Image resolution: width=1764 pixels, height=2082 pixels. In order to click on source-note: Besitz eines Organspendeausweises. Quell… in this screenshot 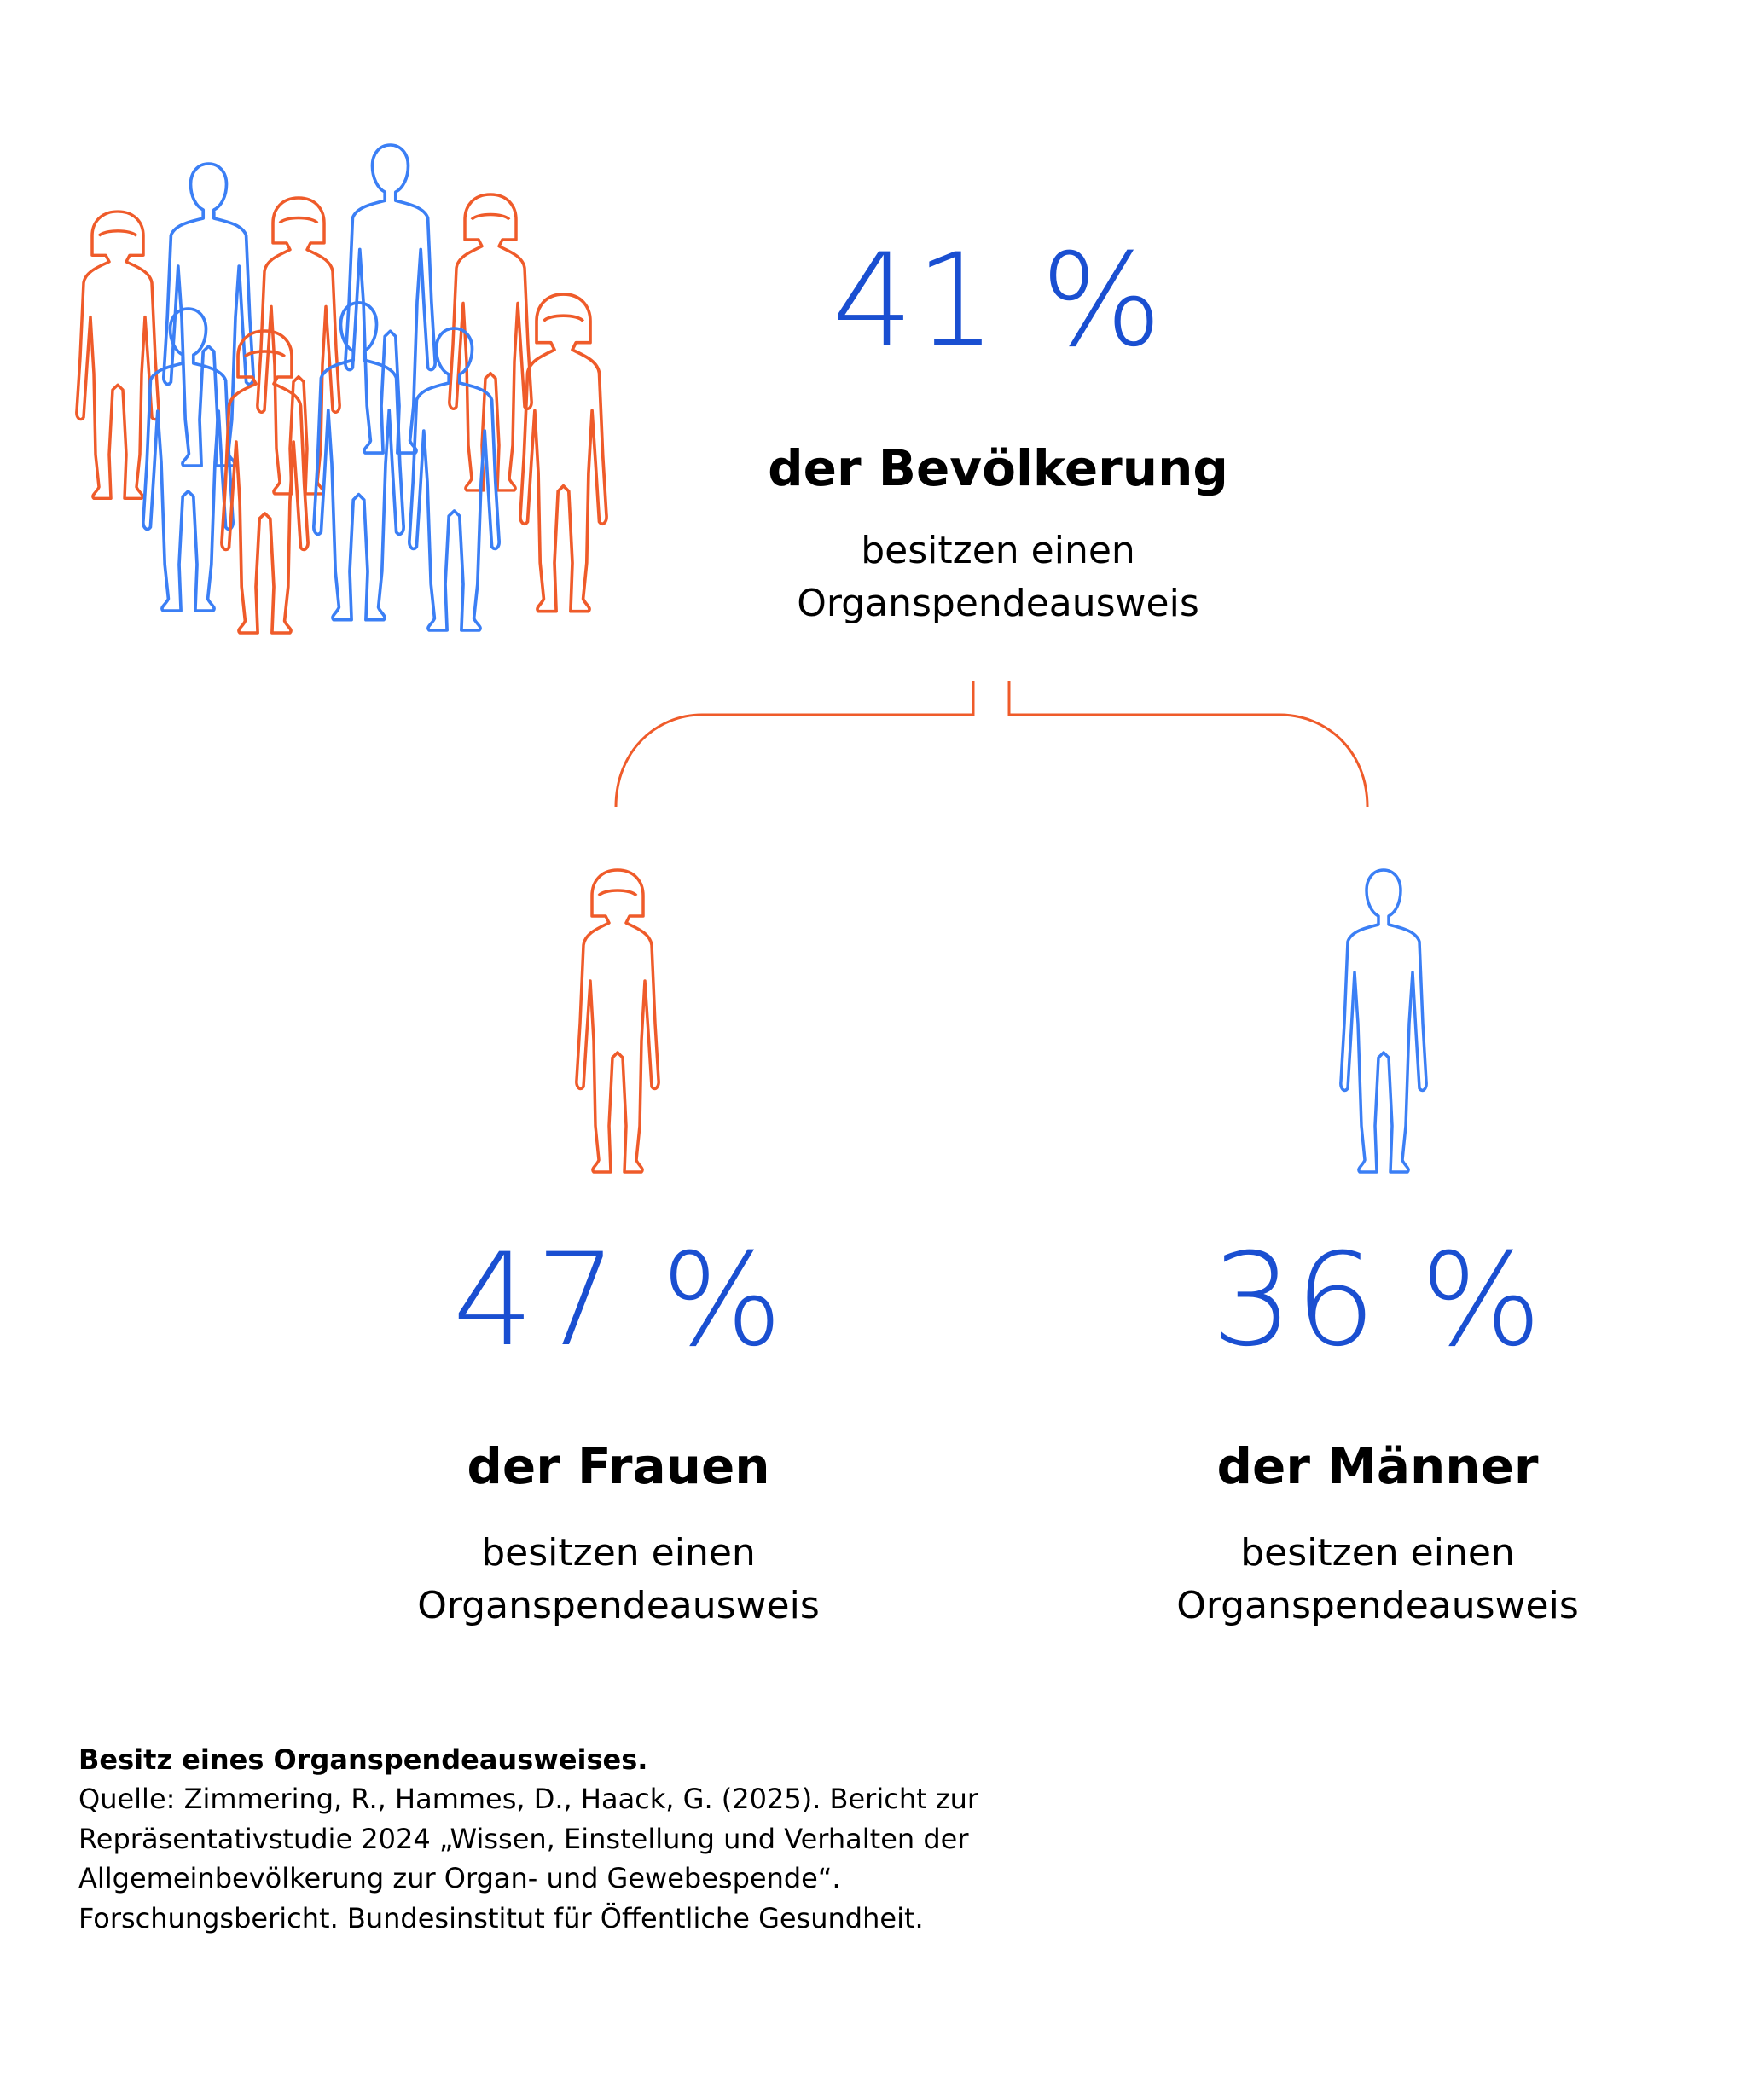, I will do `click(675, 1839)`.